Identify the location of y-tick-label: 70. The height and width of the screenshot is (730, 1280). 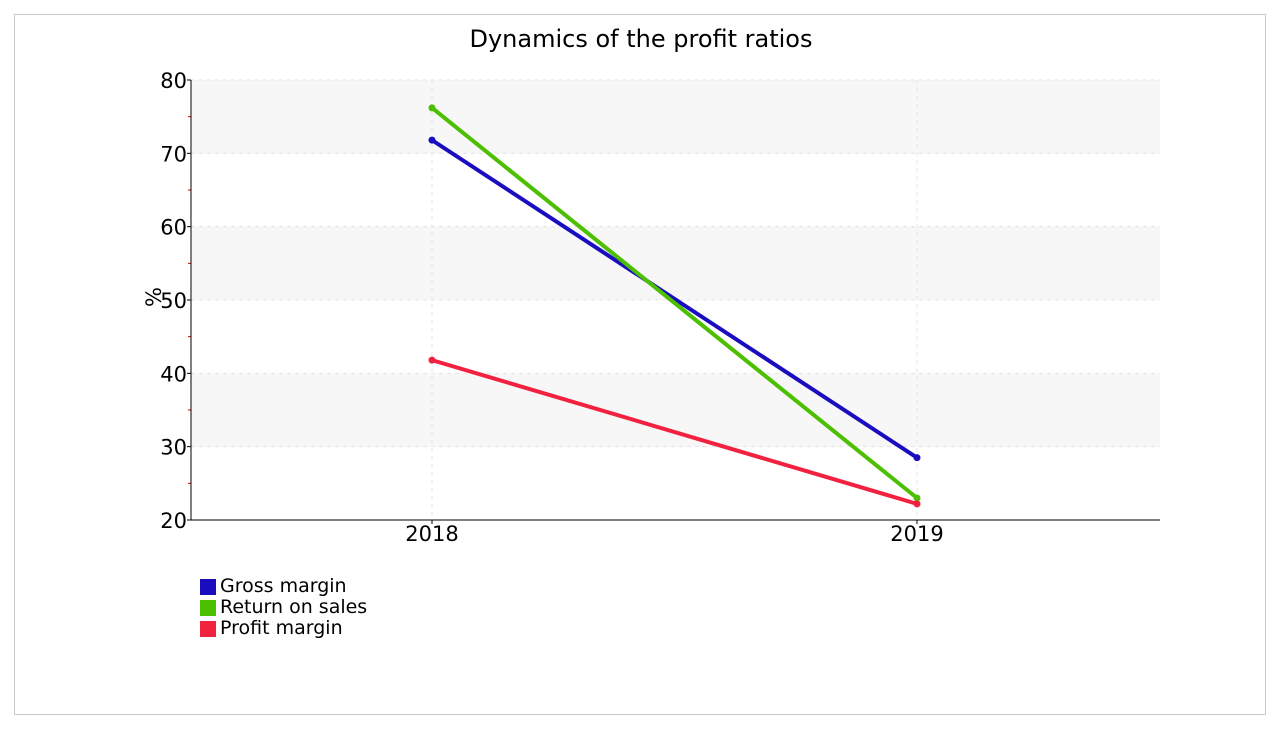
(173, 154).